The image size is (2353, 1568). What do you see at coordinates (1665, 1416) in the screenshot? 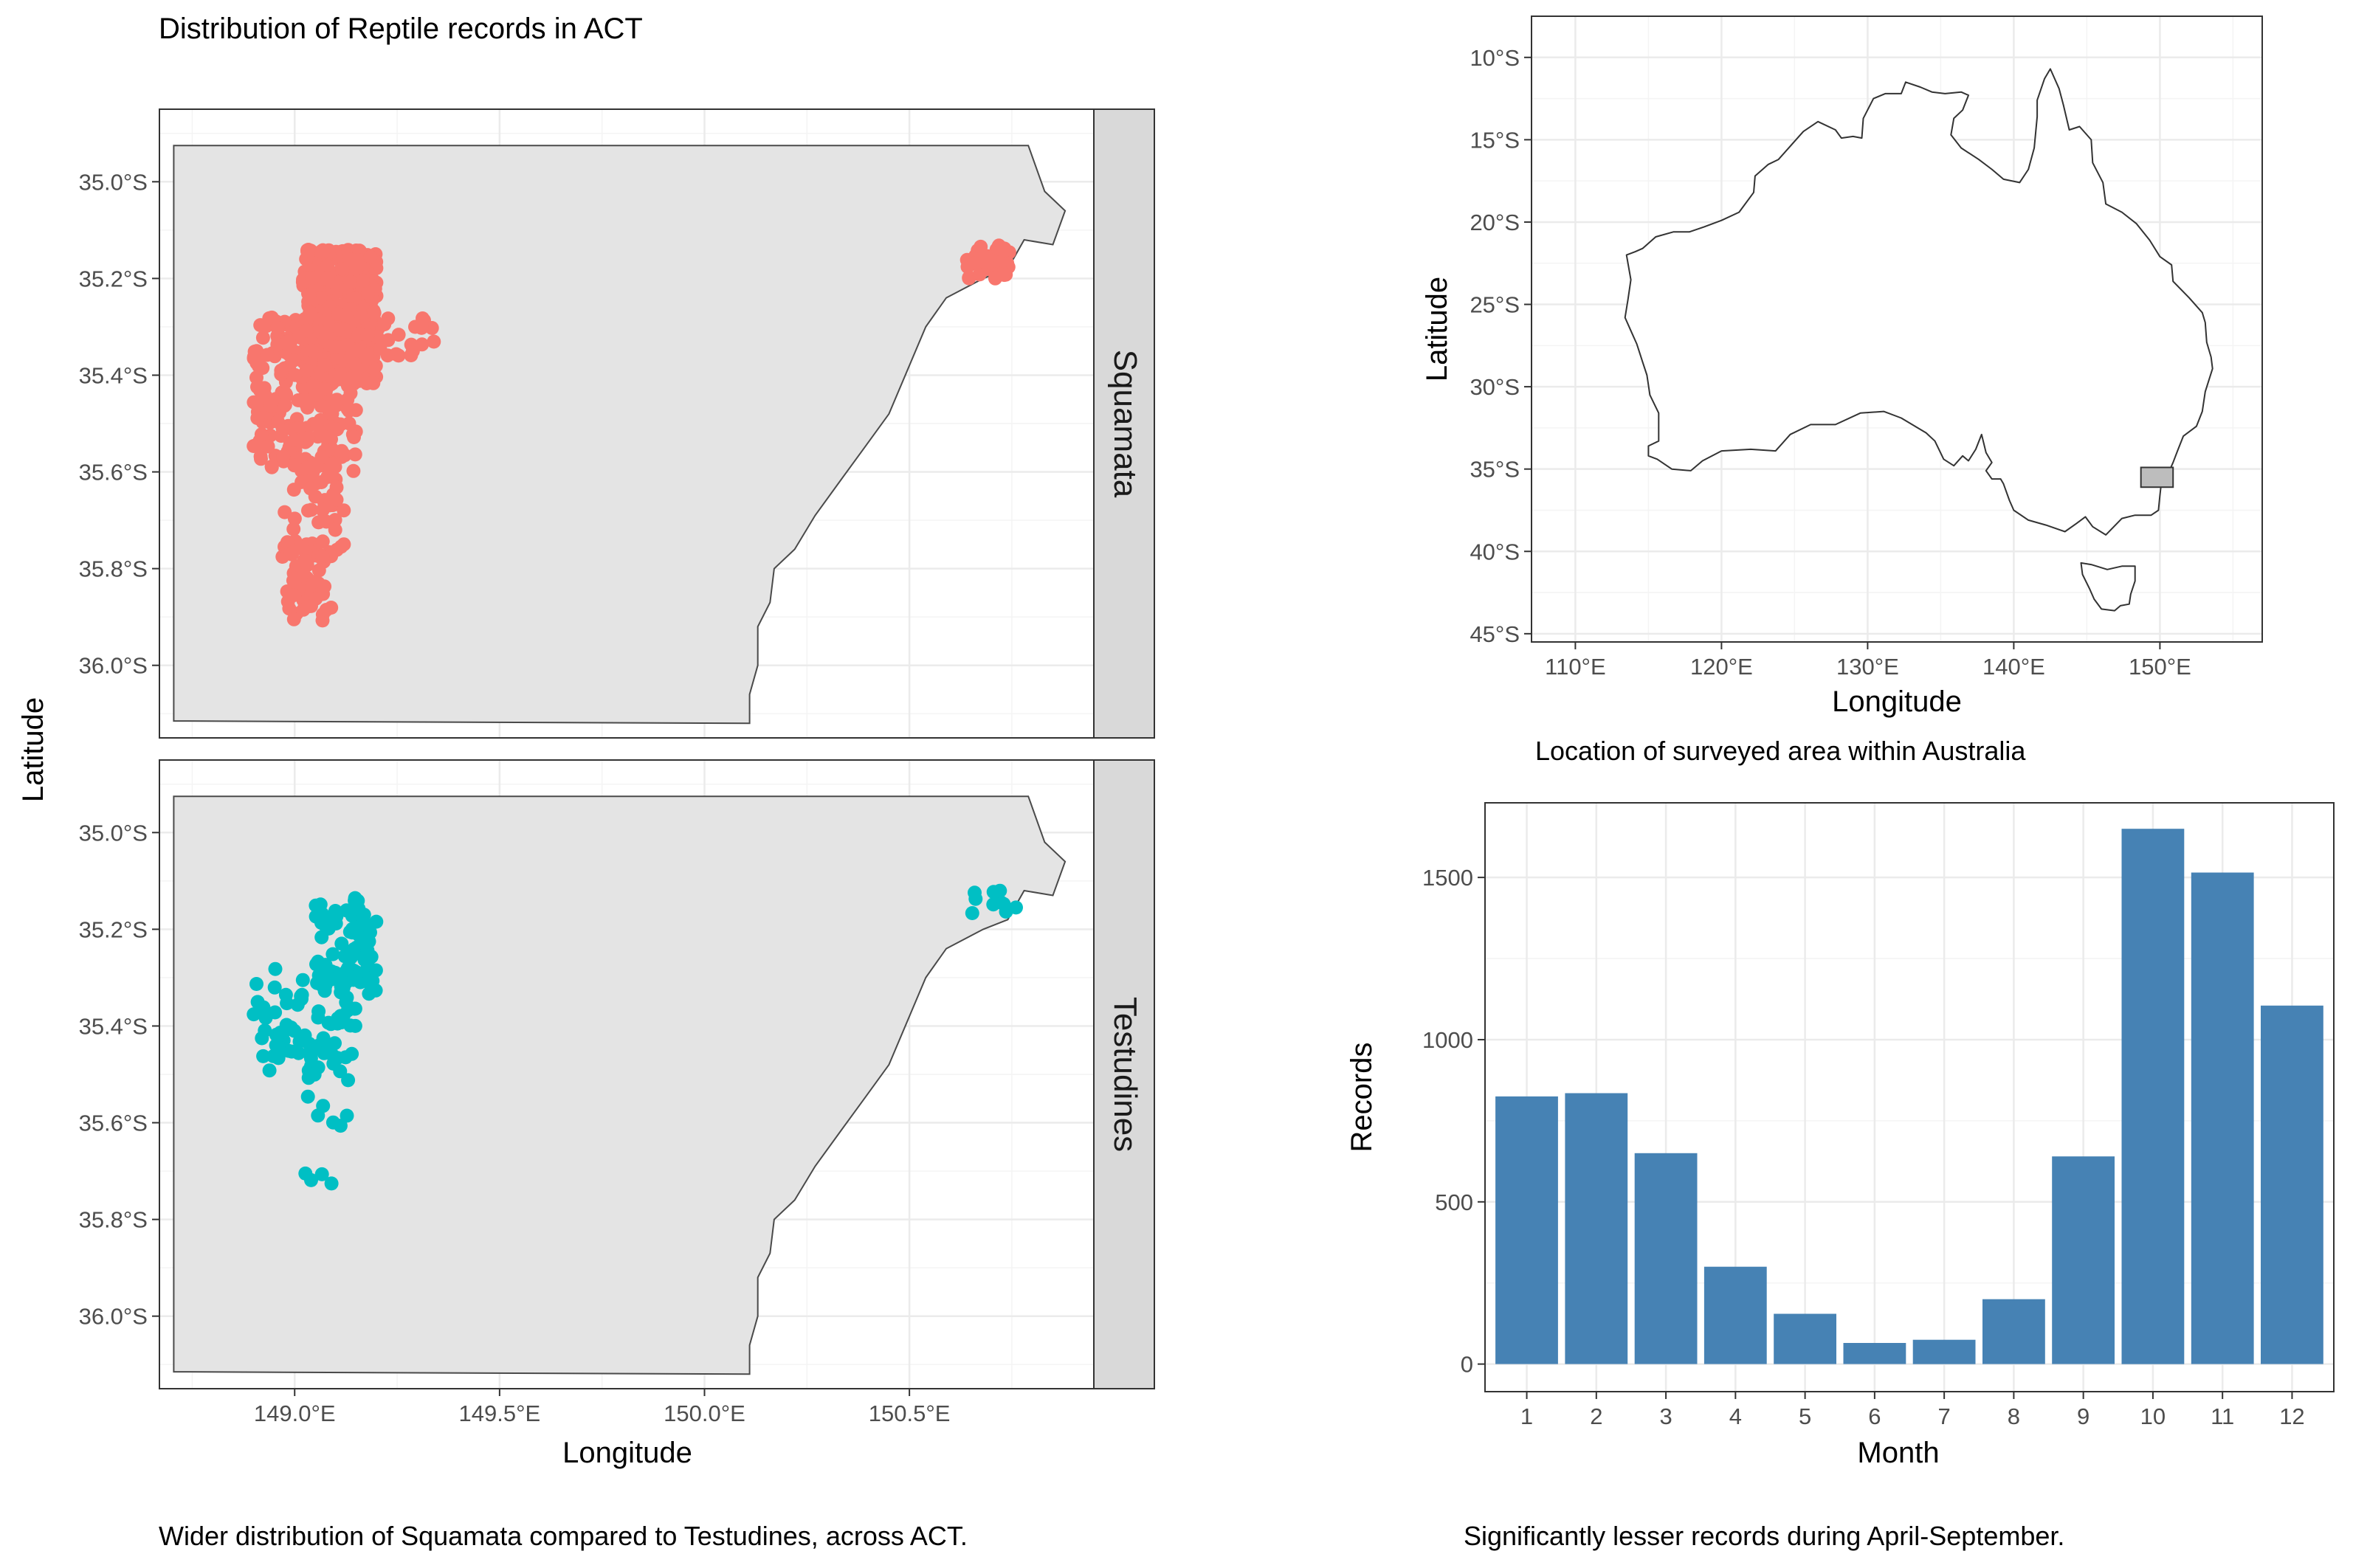
I see `x-tick-label: 3` at bounding box center [1665, 1416].